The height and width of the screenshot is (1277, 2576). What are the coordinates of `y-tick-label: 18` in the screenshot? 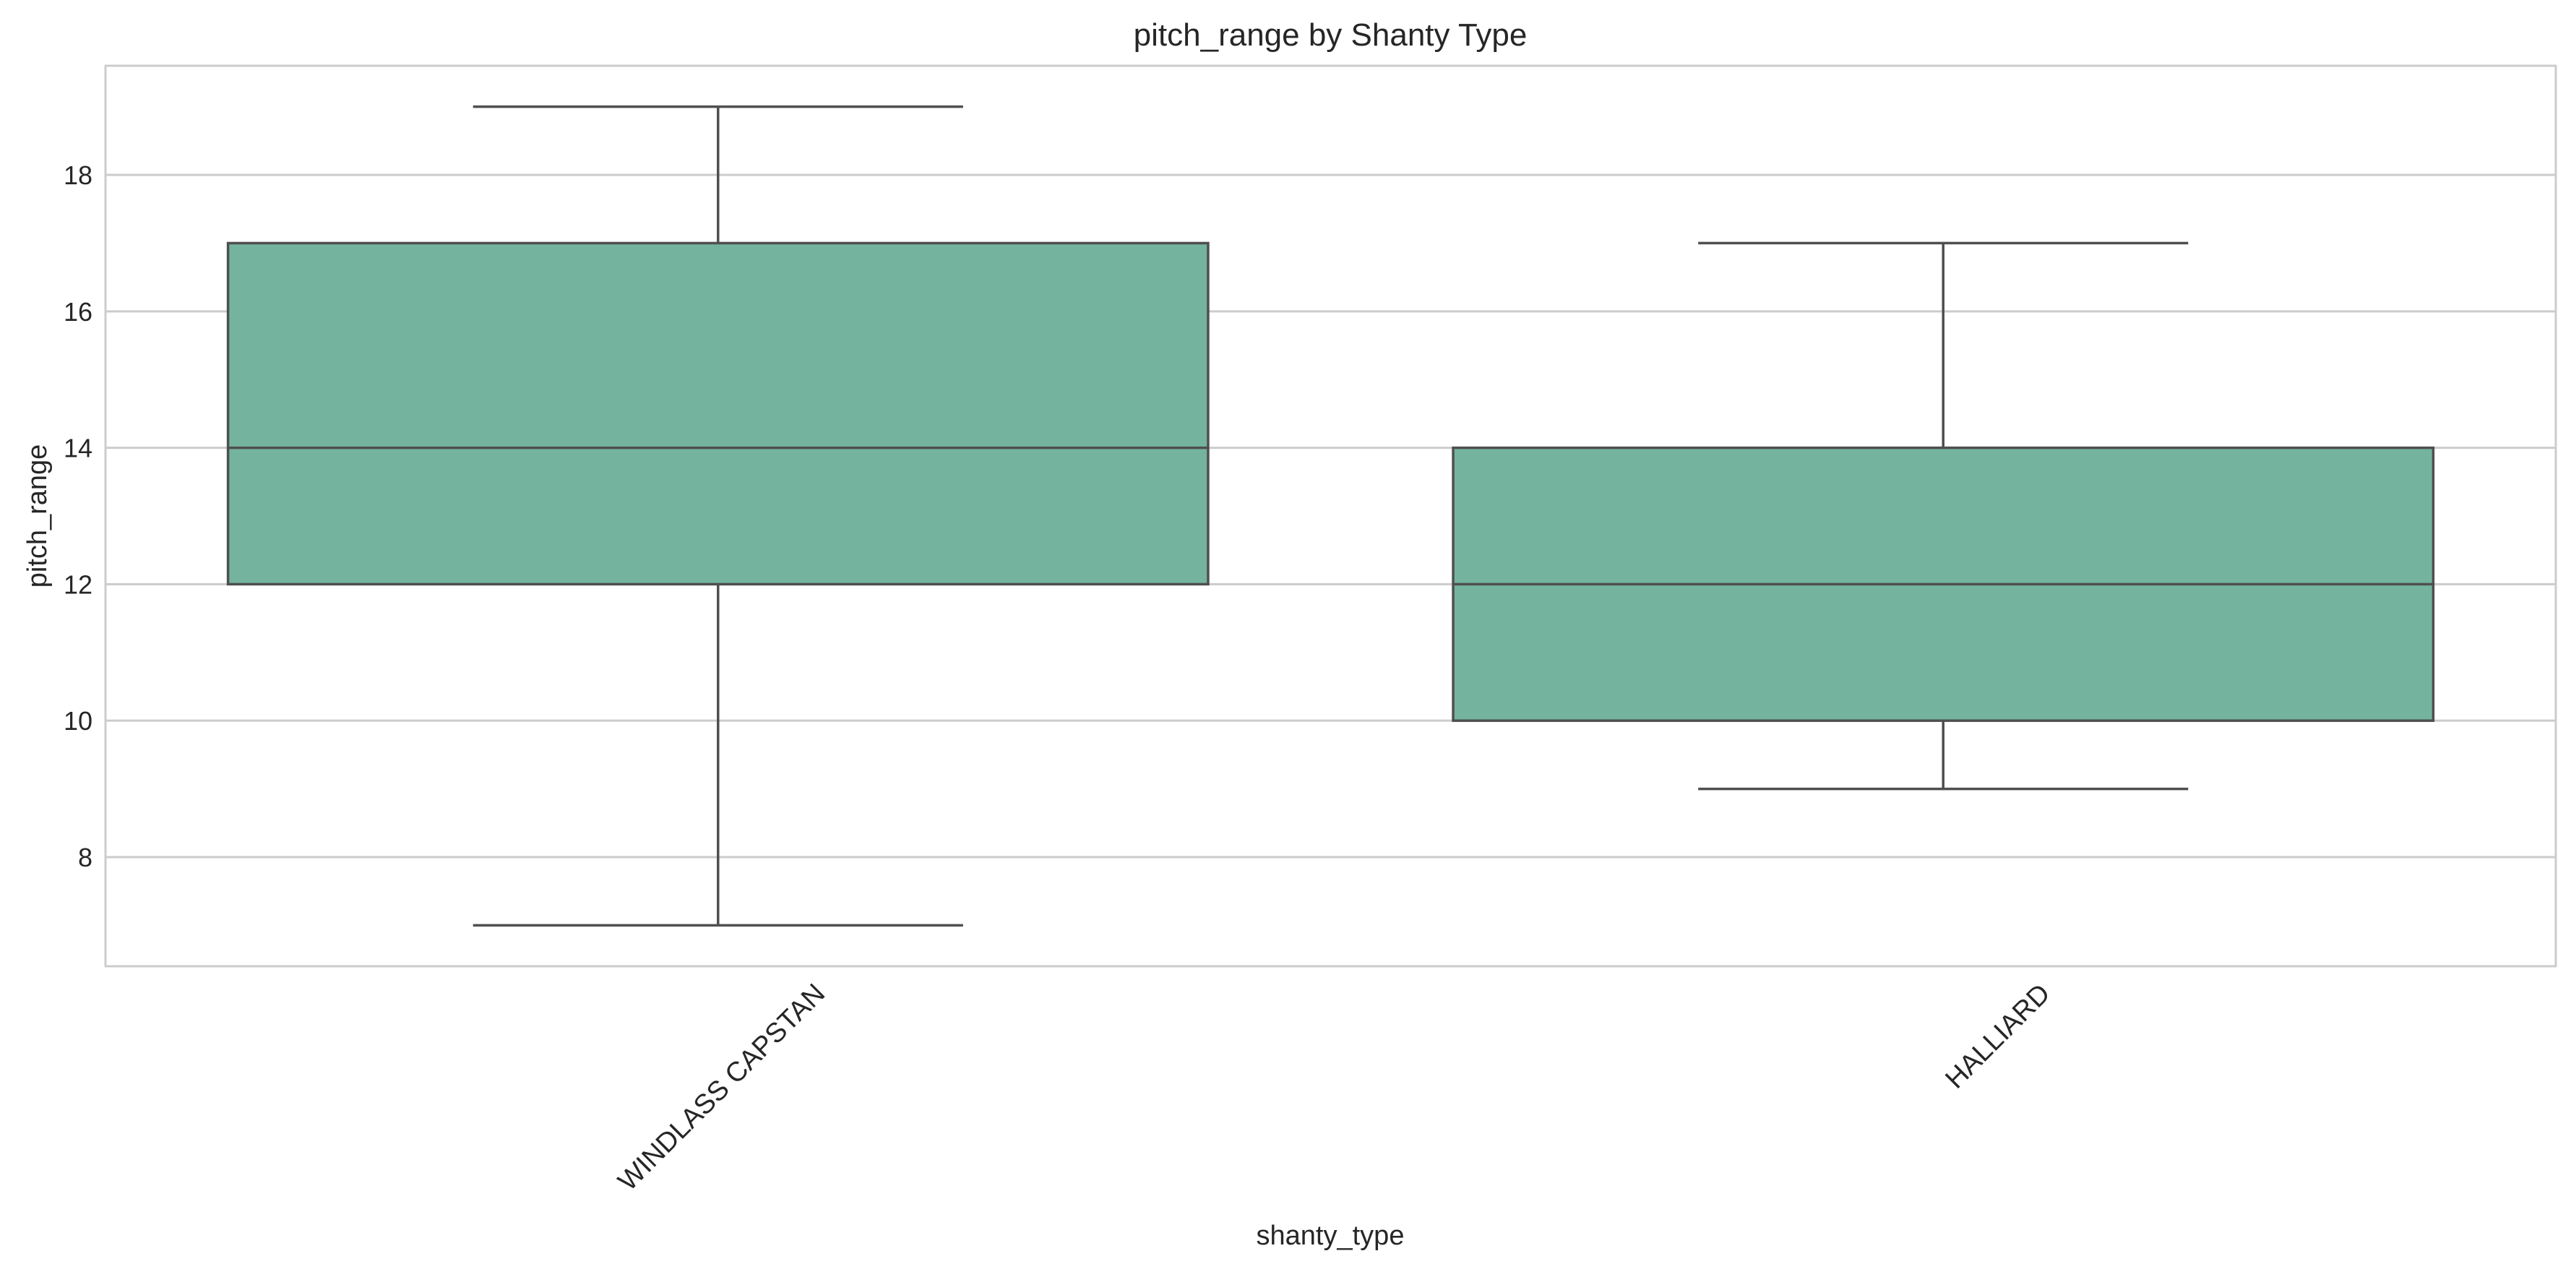 It's located at (78, 175).